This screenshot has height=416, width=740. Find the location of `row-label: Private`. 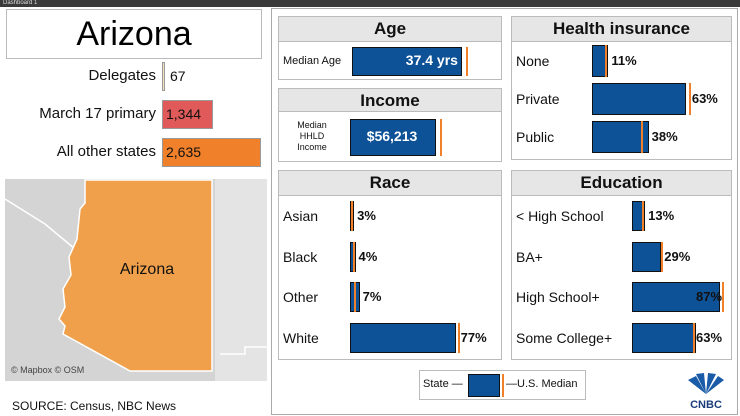

row-label: Private is located at coordinates (538, 99).